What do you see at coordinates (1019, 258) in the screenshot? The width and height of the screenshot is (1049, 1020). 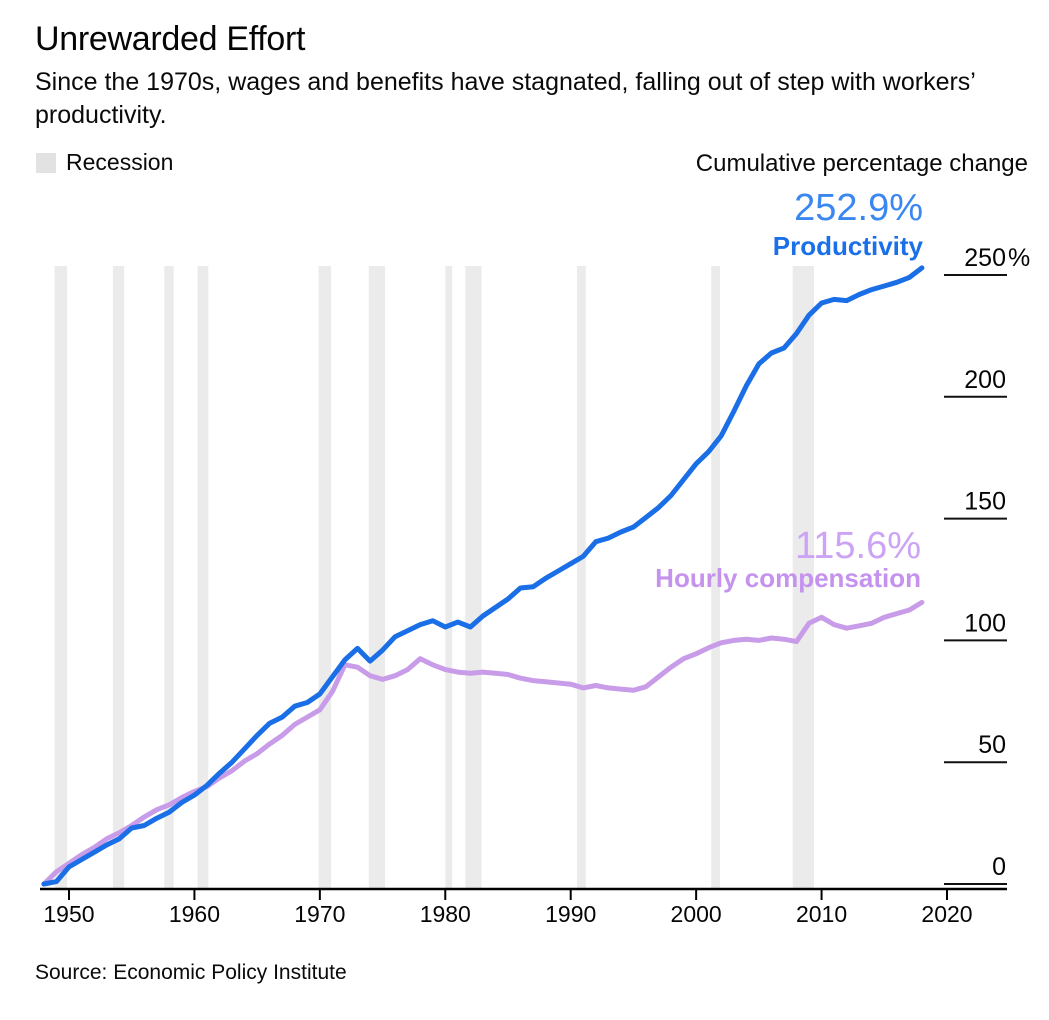 I see `y-tick-suffix: %` at bounding box center [1019, 258].